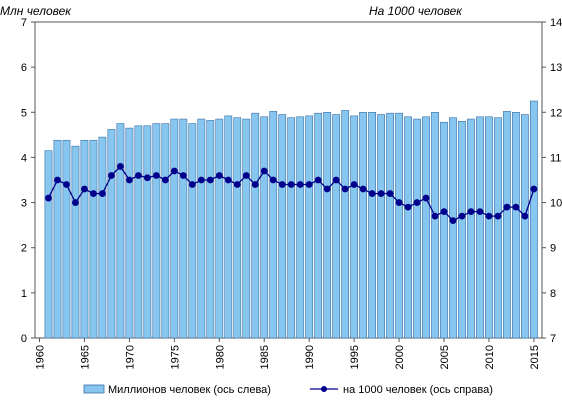  What do you see at coordinates (556, 68) in the screenshot?
I see `right-tick-label: 13` at bounding box center [556, 68].